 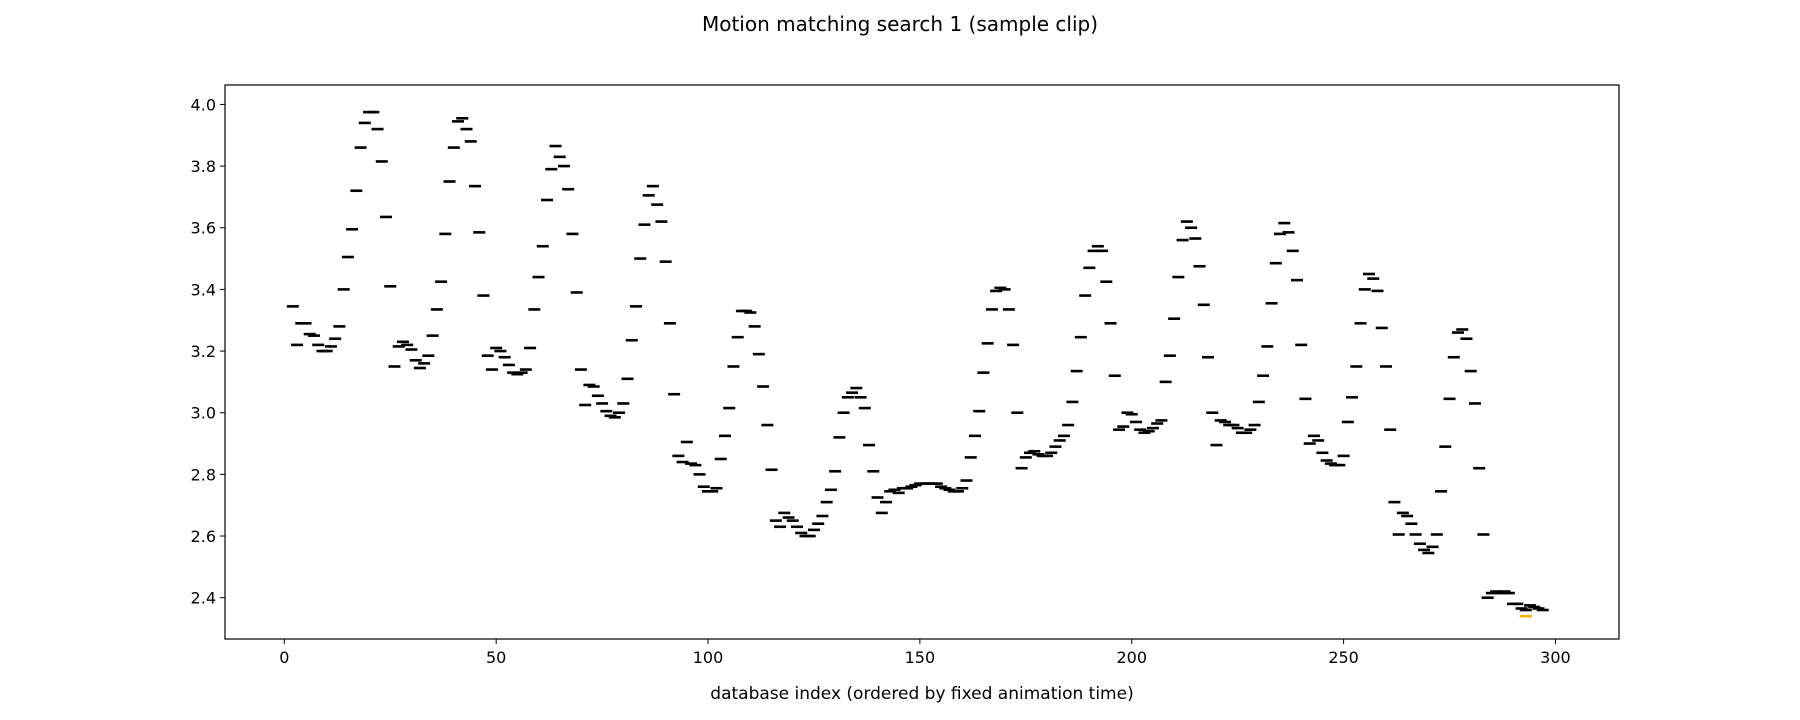 What do you see at coordinates (203, 536) in the screenshot?
I see `y-tick-label: 2.6` at bounding box center [203, 536].